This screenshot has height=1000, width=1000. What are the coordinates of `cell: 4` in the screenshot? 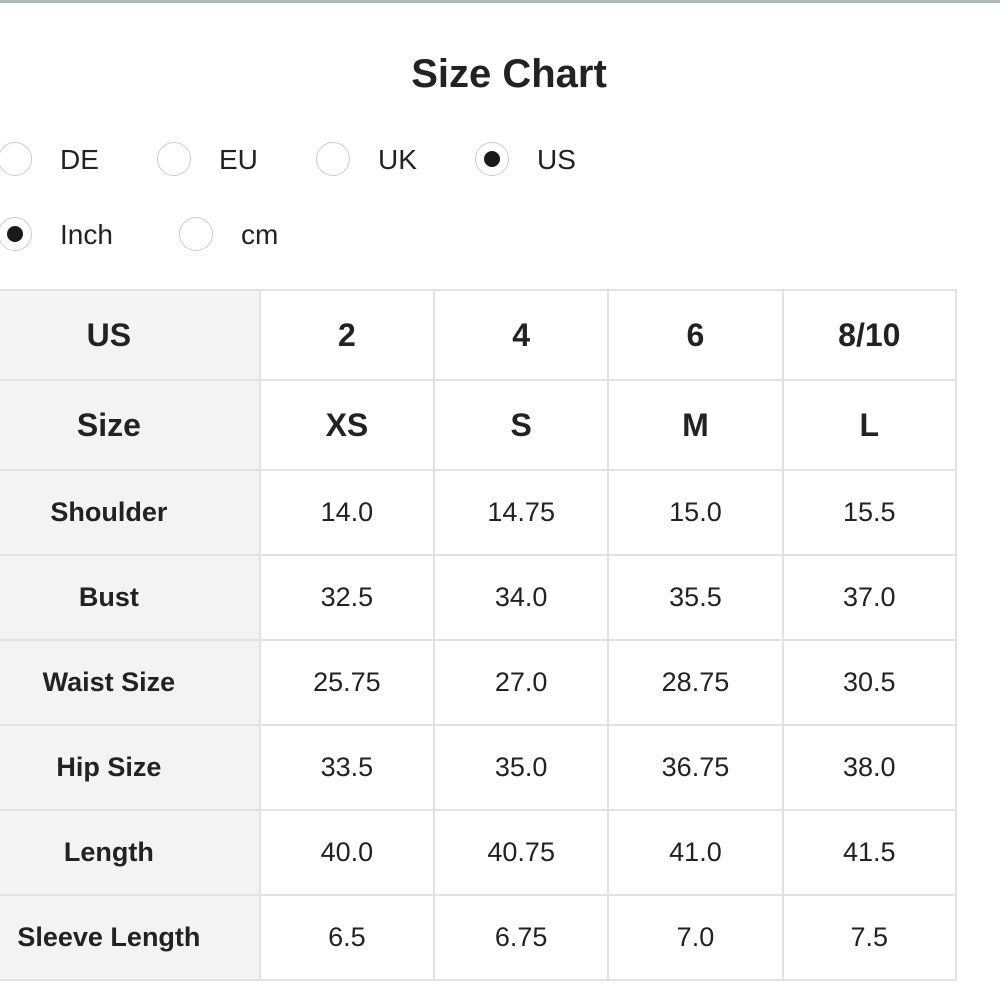 It's located at (521, 335).